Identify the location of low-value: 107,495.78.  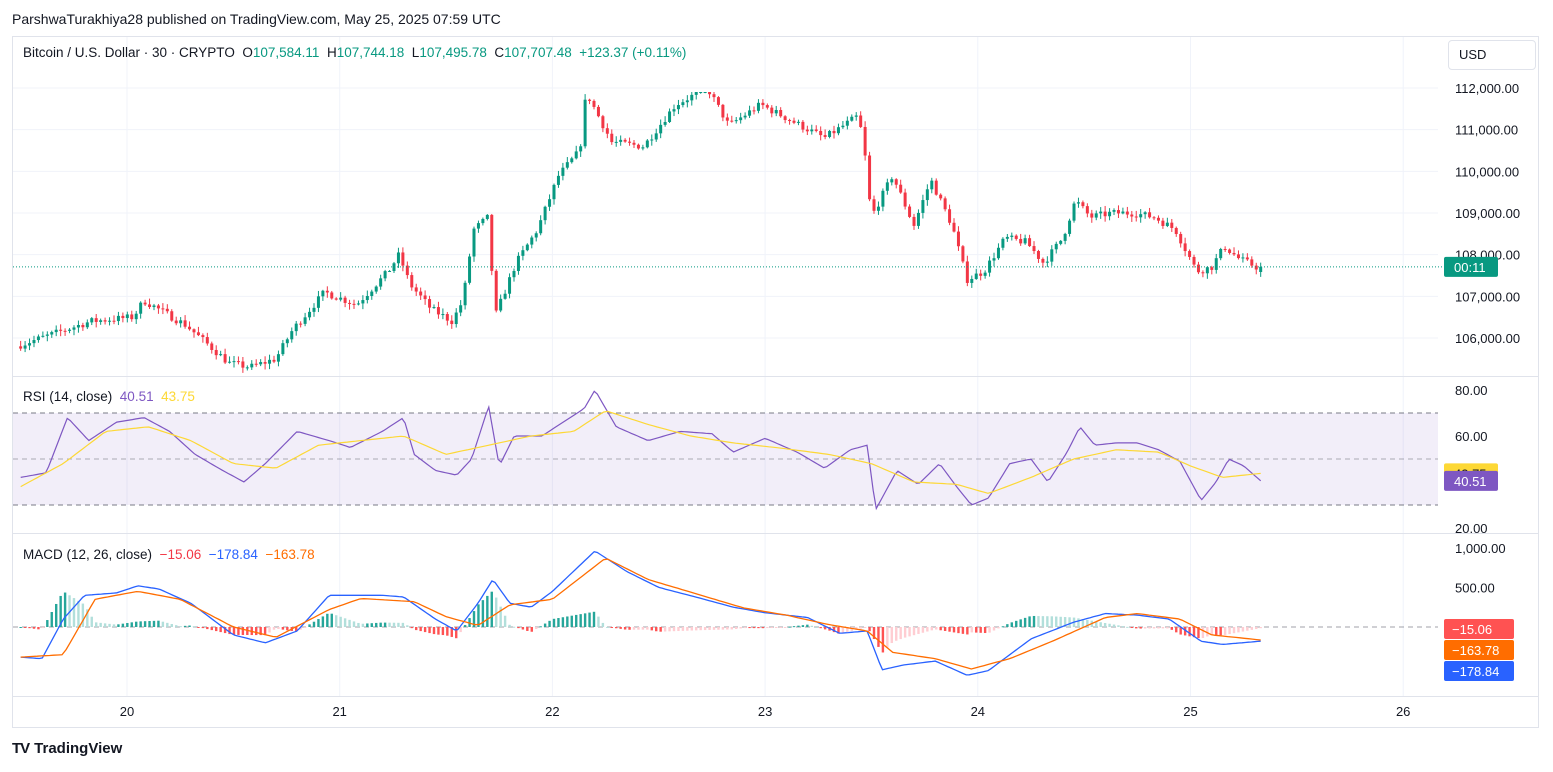
(453, 52).